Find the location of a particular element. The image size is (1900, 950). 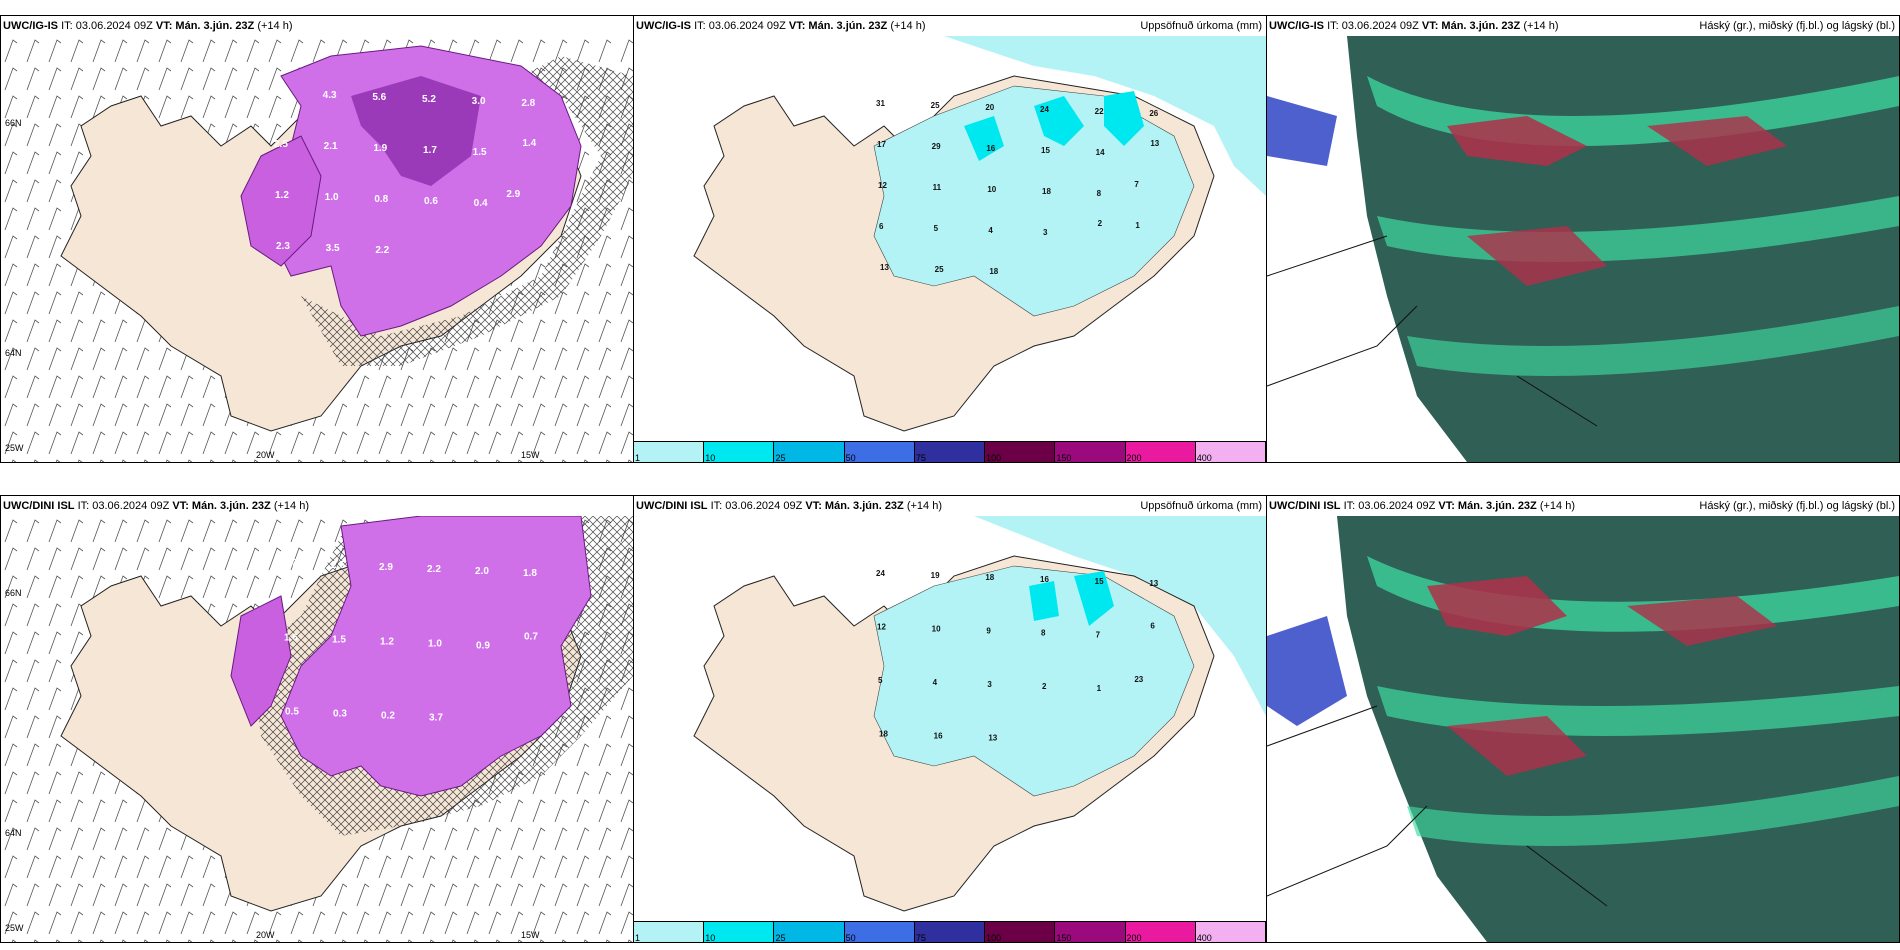

field-value-label: 11 is located at coordinates (937, 187).